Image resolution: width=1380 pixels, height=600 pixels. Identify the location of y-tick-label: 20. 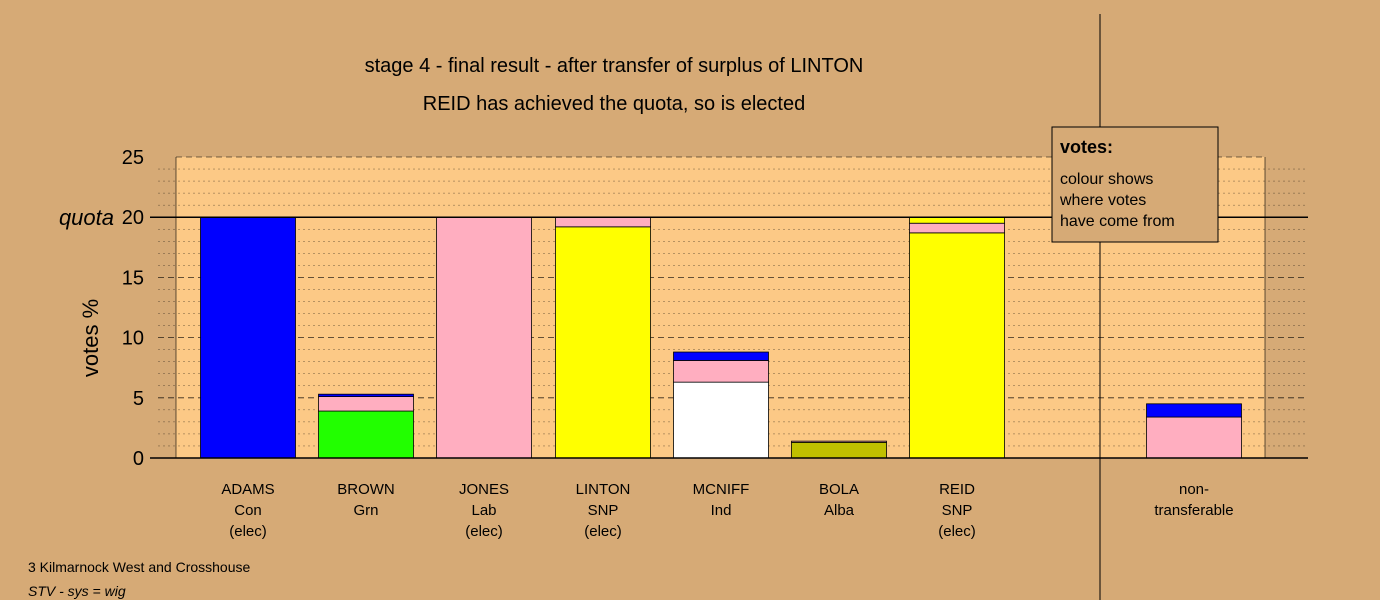
(133, 218).